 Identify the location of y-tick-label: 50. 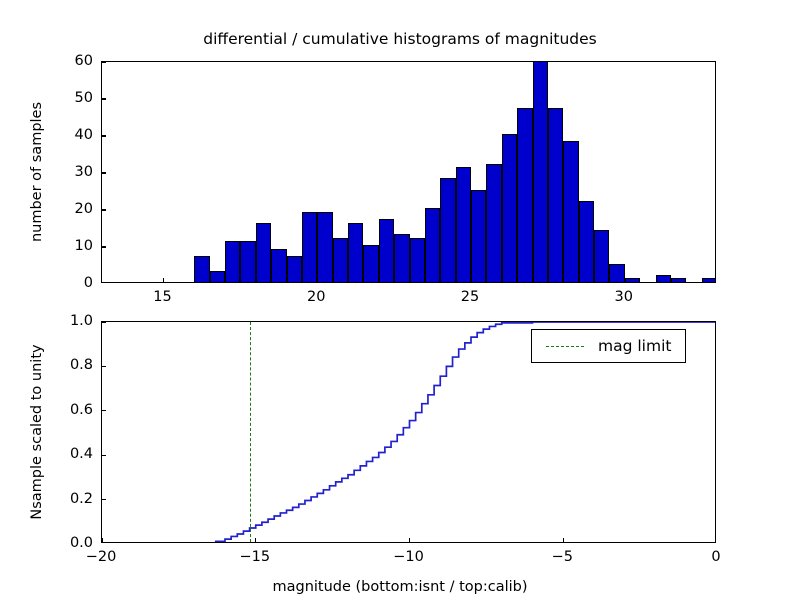
(83, 98).